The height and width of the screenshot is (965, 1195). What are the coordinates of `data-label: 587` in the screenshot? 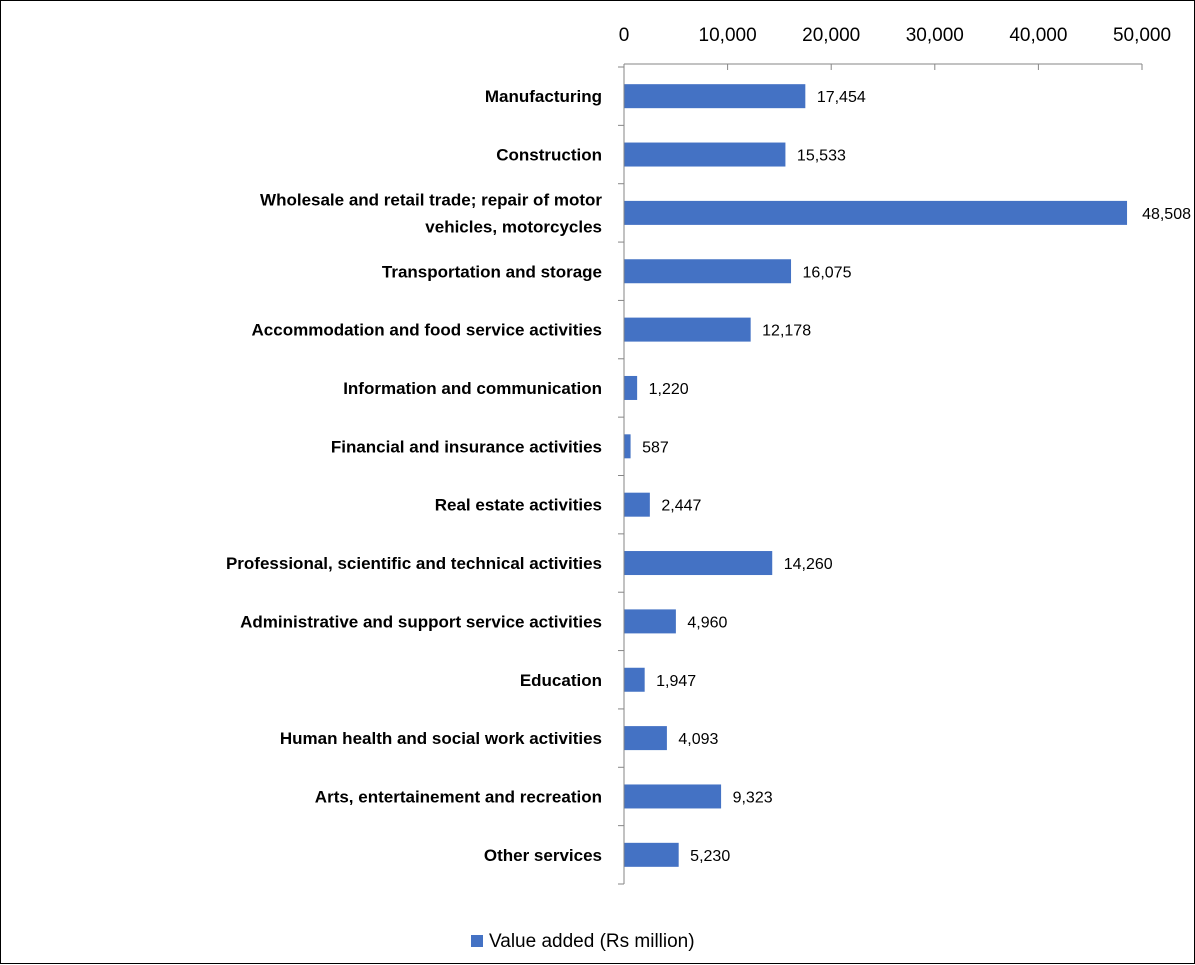 It's located at (655, 447).